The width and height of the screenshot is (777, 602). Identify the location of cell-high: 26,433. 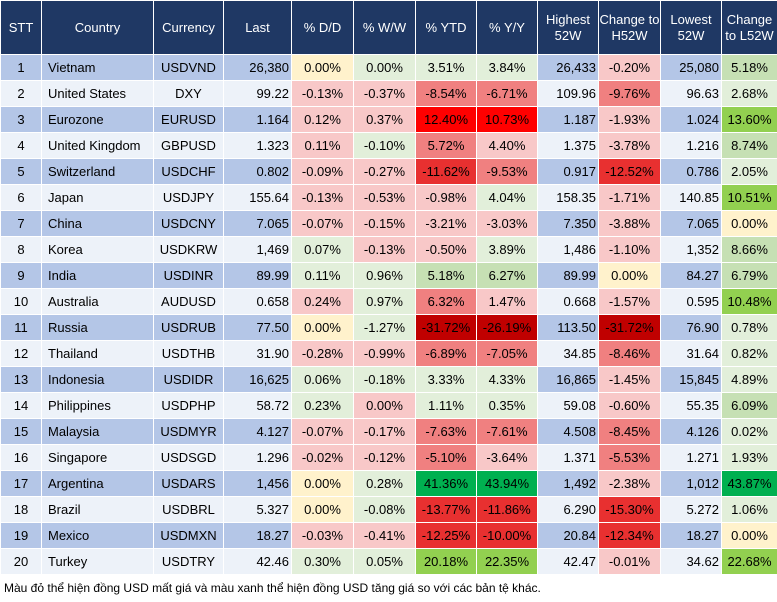
(568, 67).